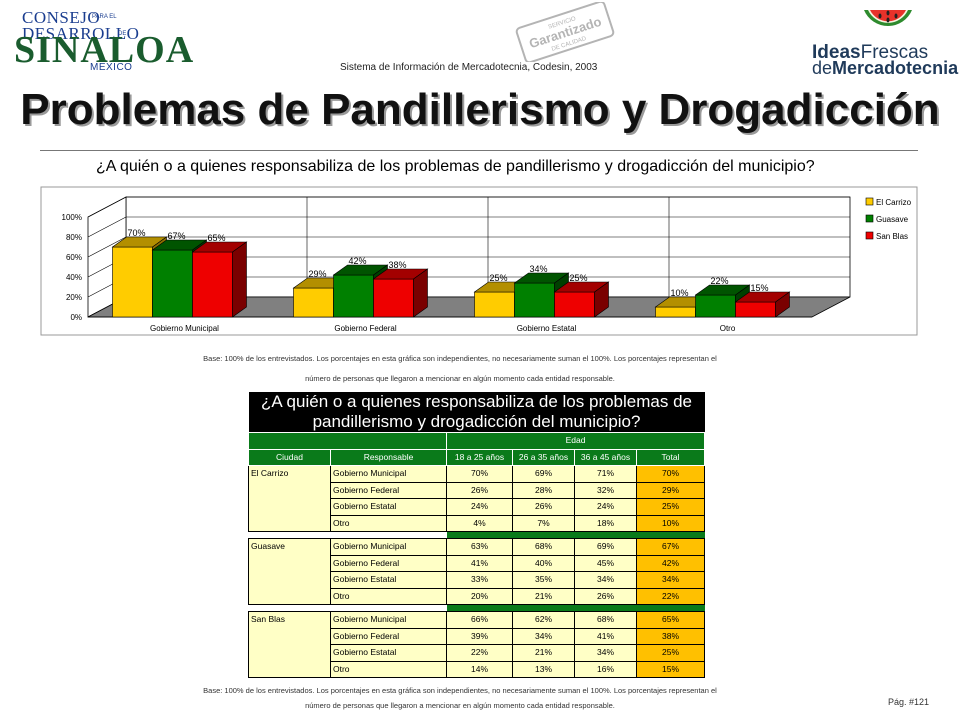 This screenshot has height=720, width=960. What do you see at coordinates (759, 288) in the screenshot?
I see `bar-data-label: 15%` at bounding box center [759, 288].